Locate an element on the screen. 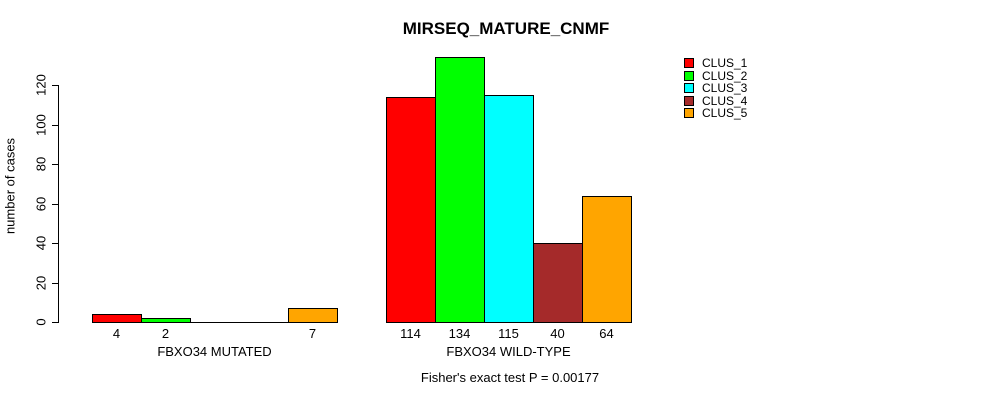 The height and width of the screenshot is (400, 990). legend-item: CLUS_5 is located at coordinates (715, 113).